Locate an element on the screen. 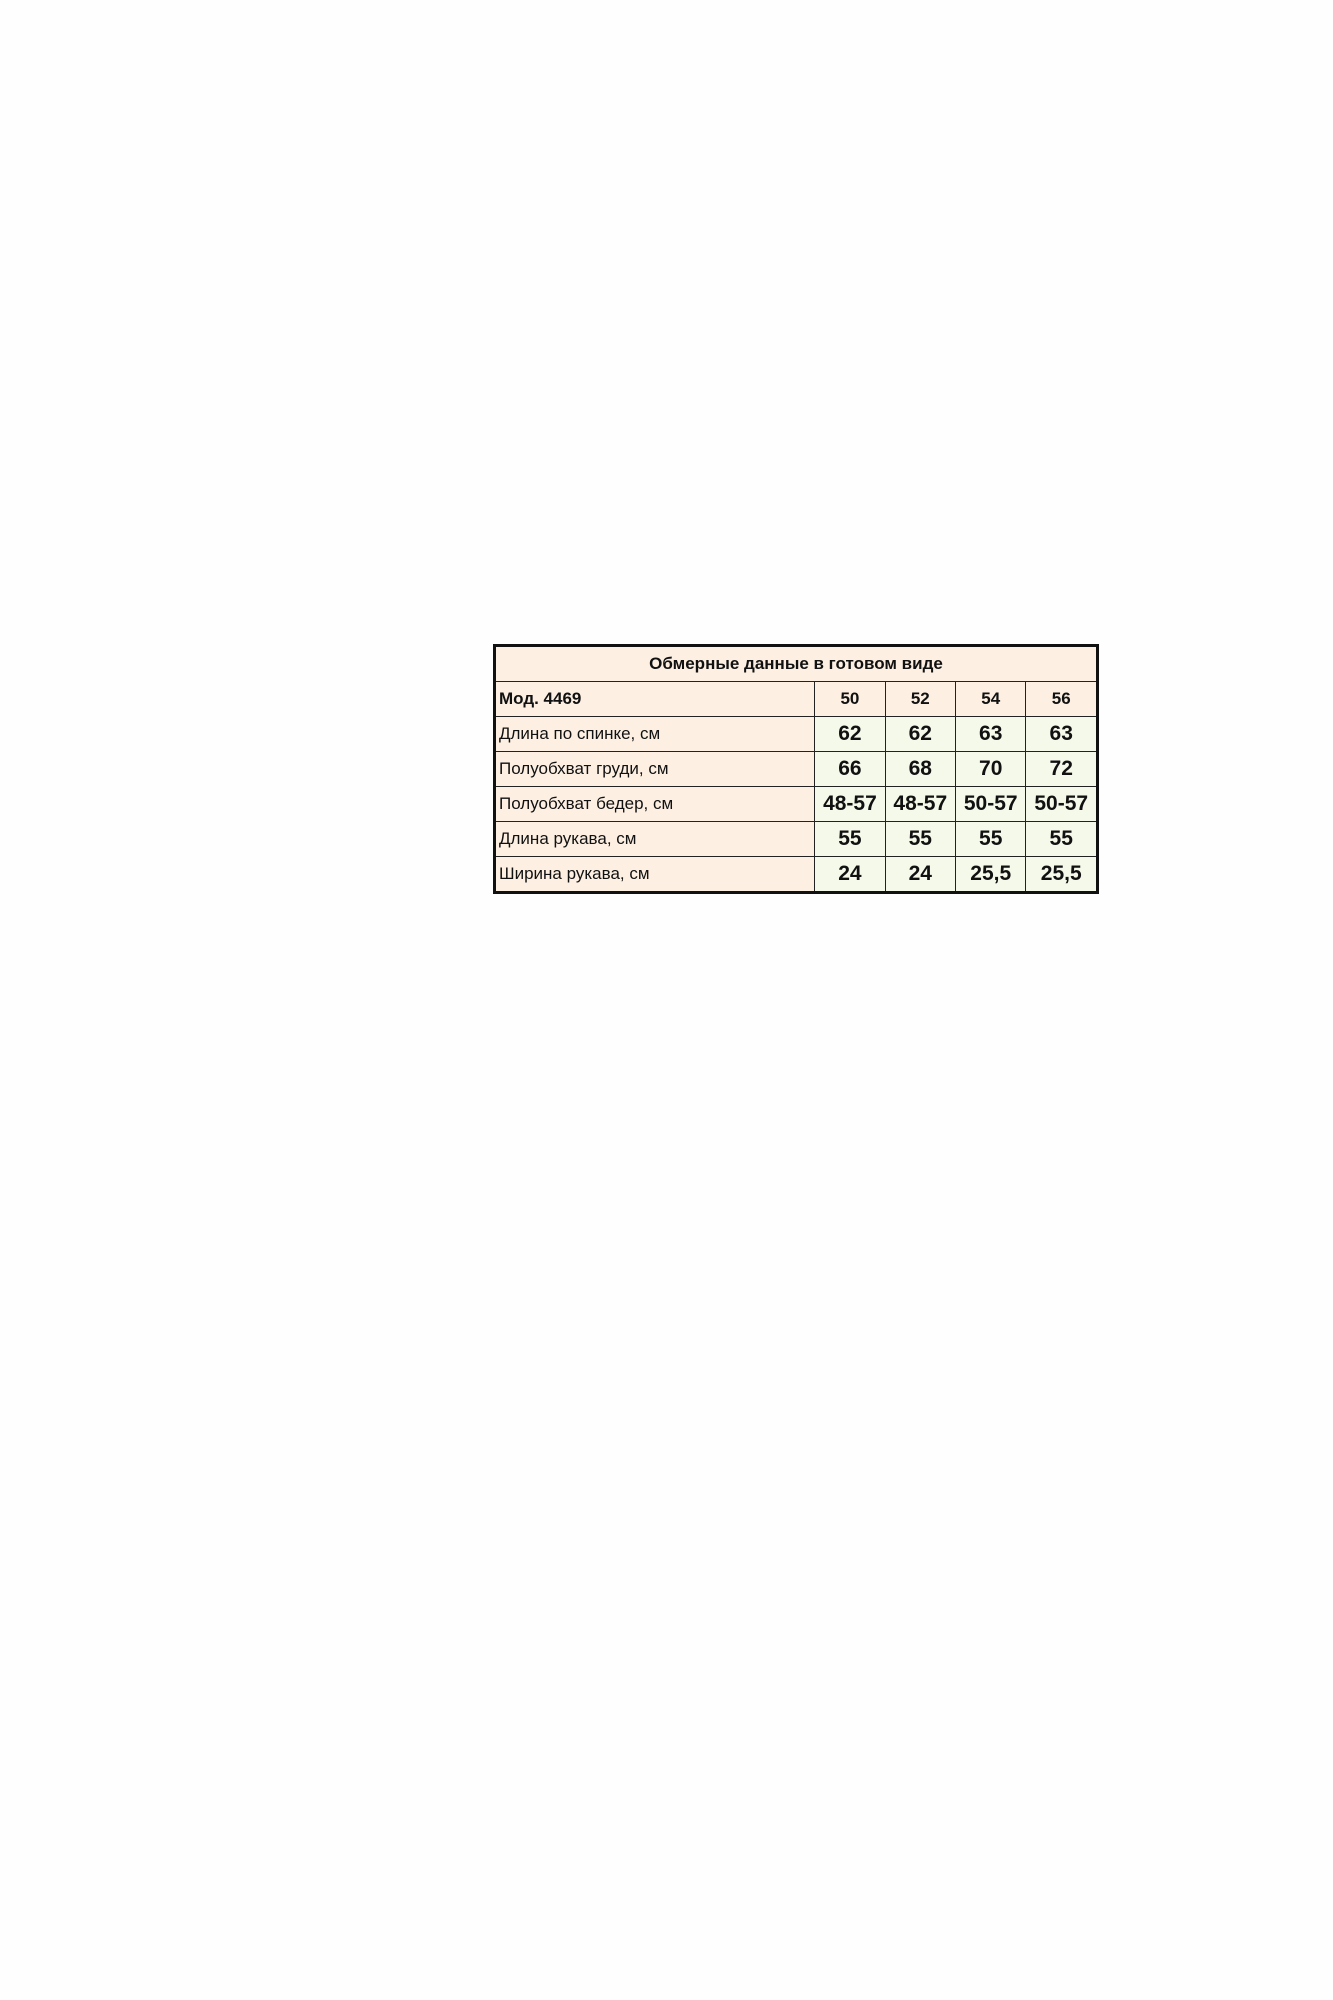 The width and height of the screenshot is (1333, 2000). cell-value: 70 is located at coordinates (990, 769).